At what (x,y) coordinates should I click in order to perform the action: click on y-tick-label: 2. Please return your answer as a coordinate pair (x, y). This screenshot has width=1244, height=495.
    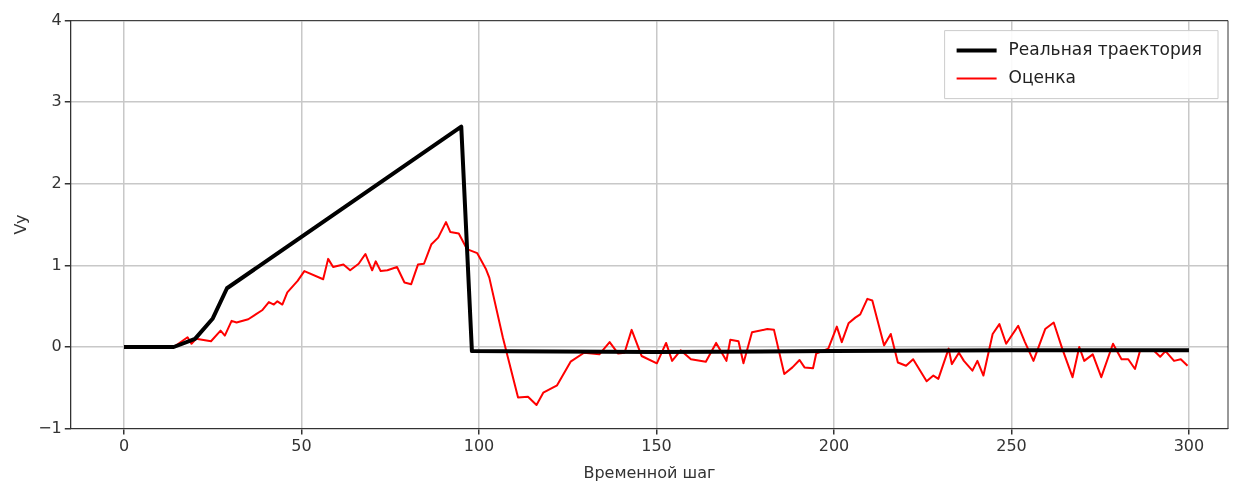
    Looking at the image, I should click on (56, 182).